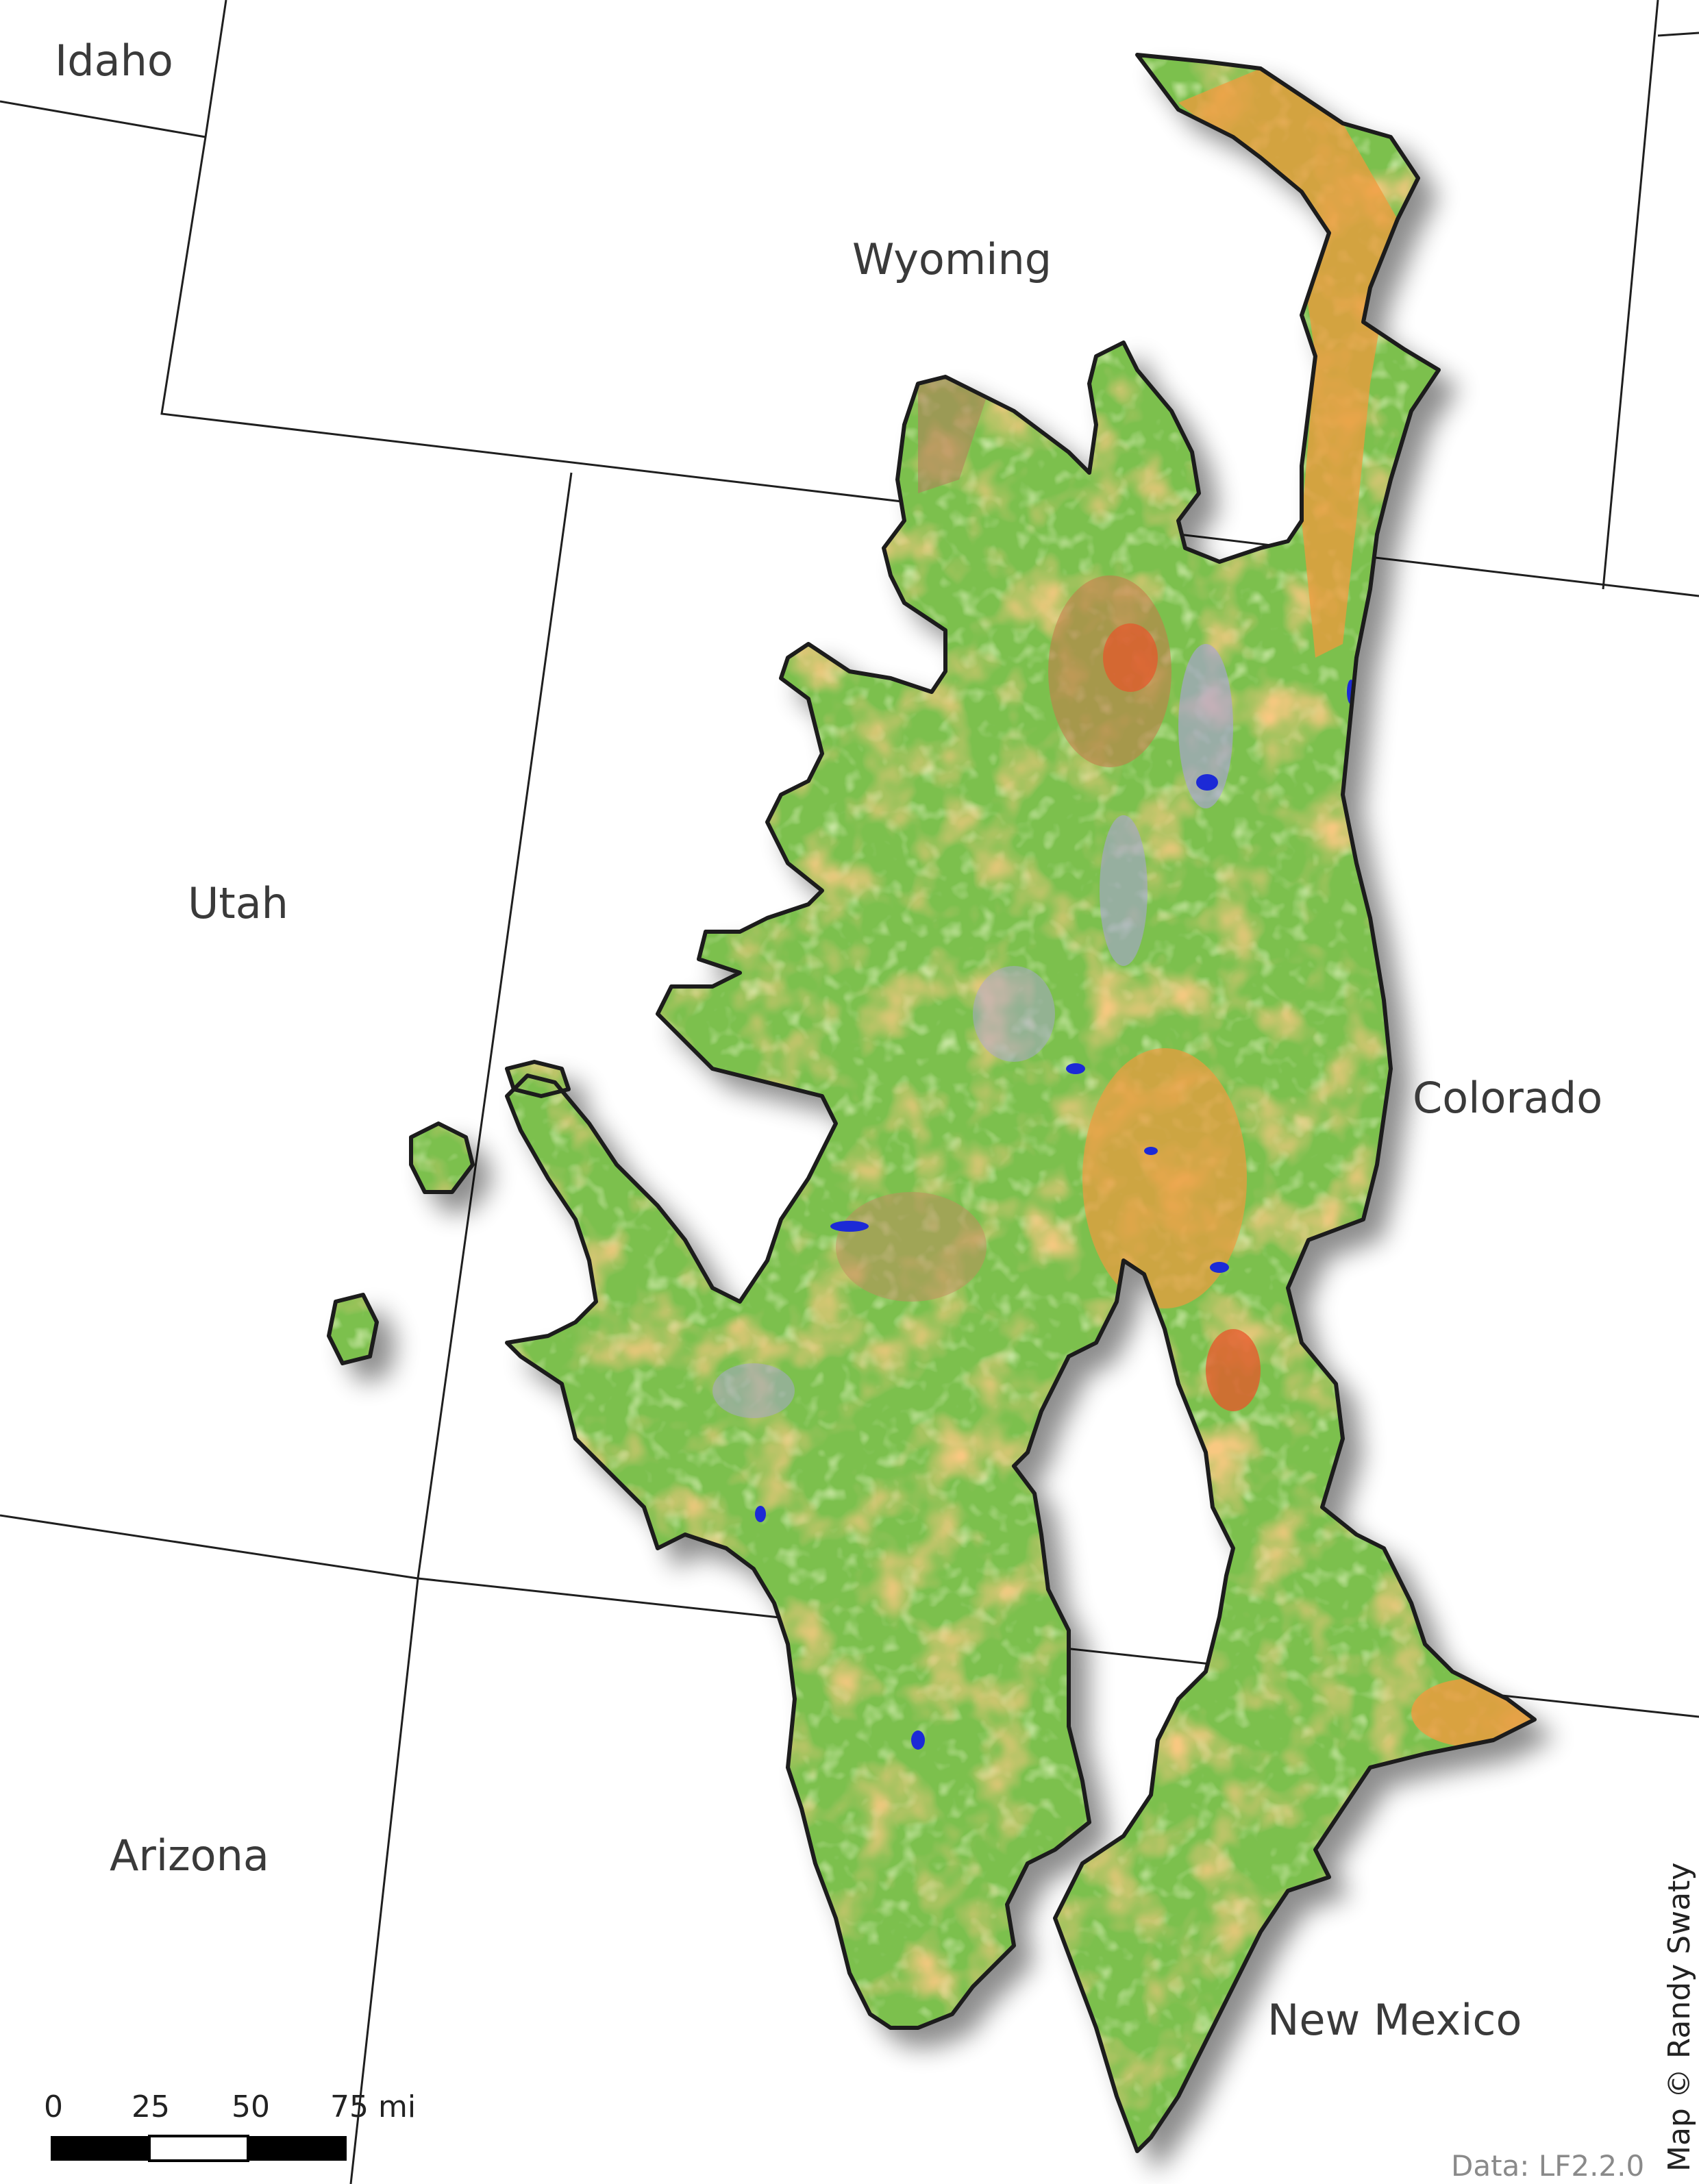 This screenshot has width=1699, height=2184. I want to click on scale-tick-50: 50, so click(251, 2106).